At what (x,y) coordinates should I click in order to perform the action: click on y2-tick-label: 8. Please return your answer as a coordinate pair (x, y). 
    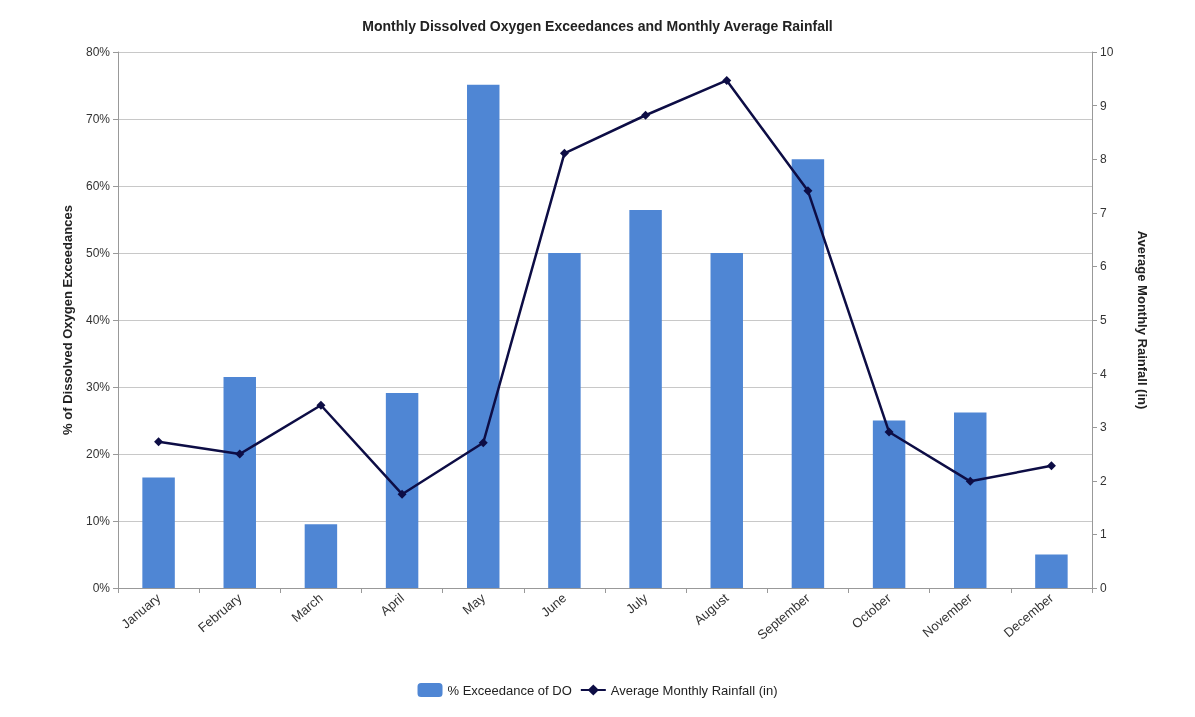
    Looking at the image, I should click on (1103, 159).